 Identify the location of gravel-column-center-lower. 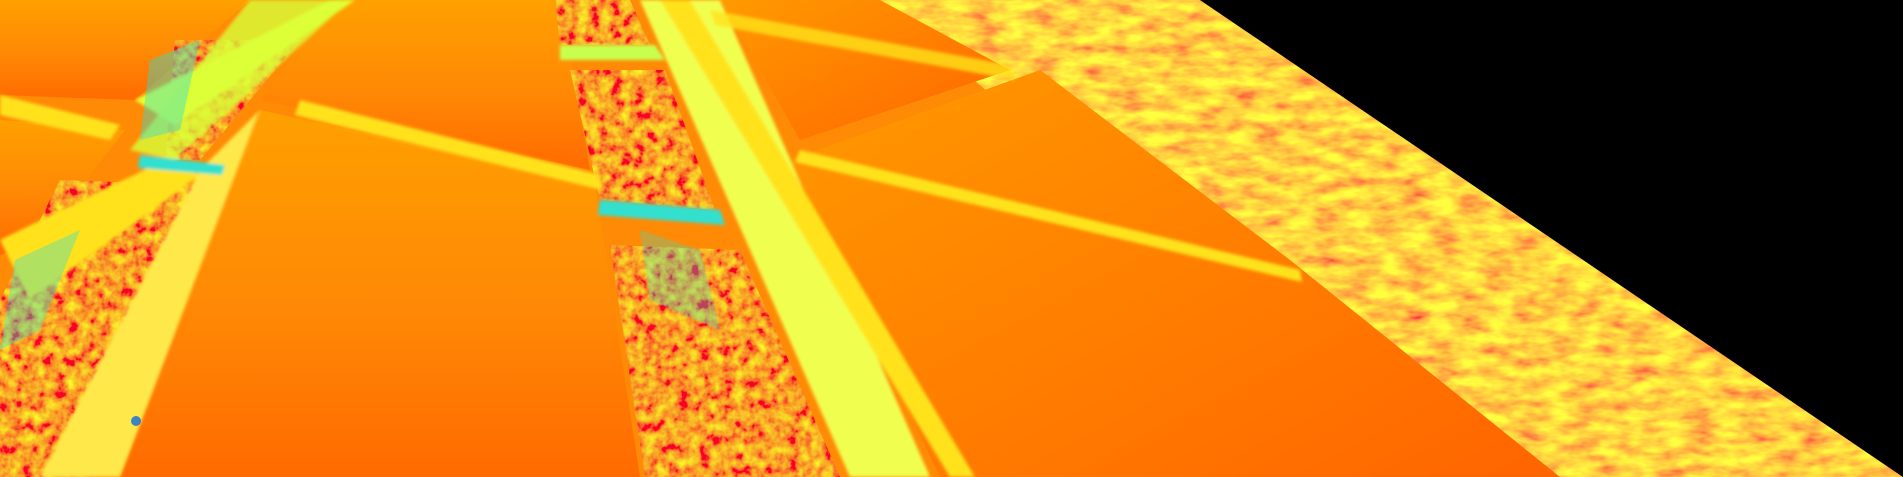
(725, 361).